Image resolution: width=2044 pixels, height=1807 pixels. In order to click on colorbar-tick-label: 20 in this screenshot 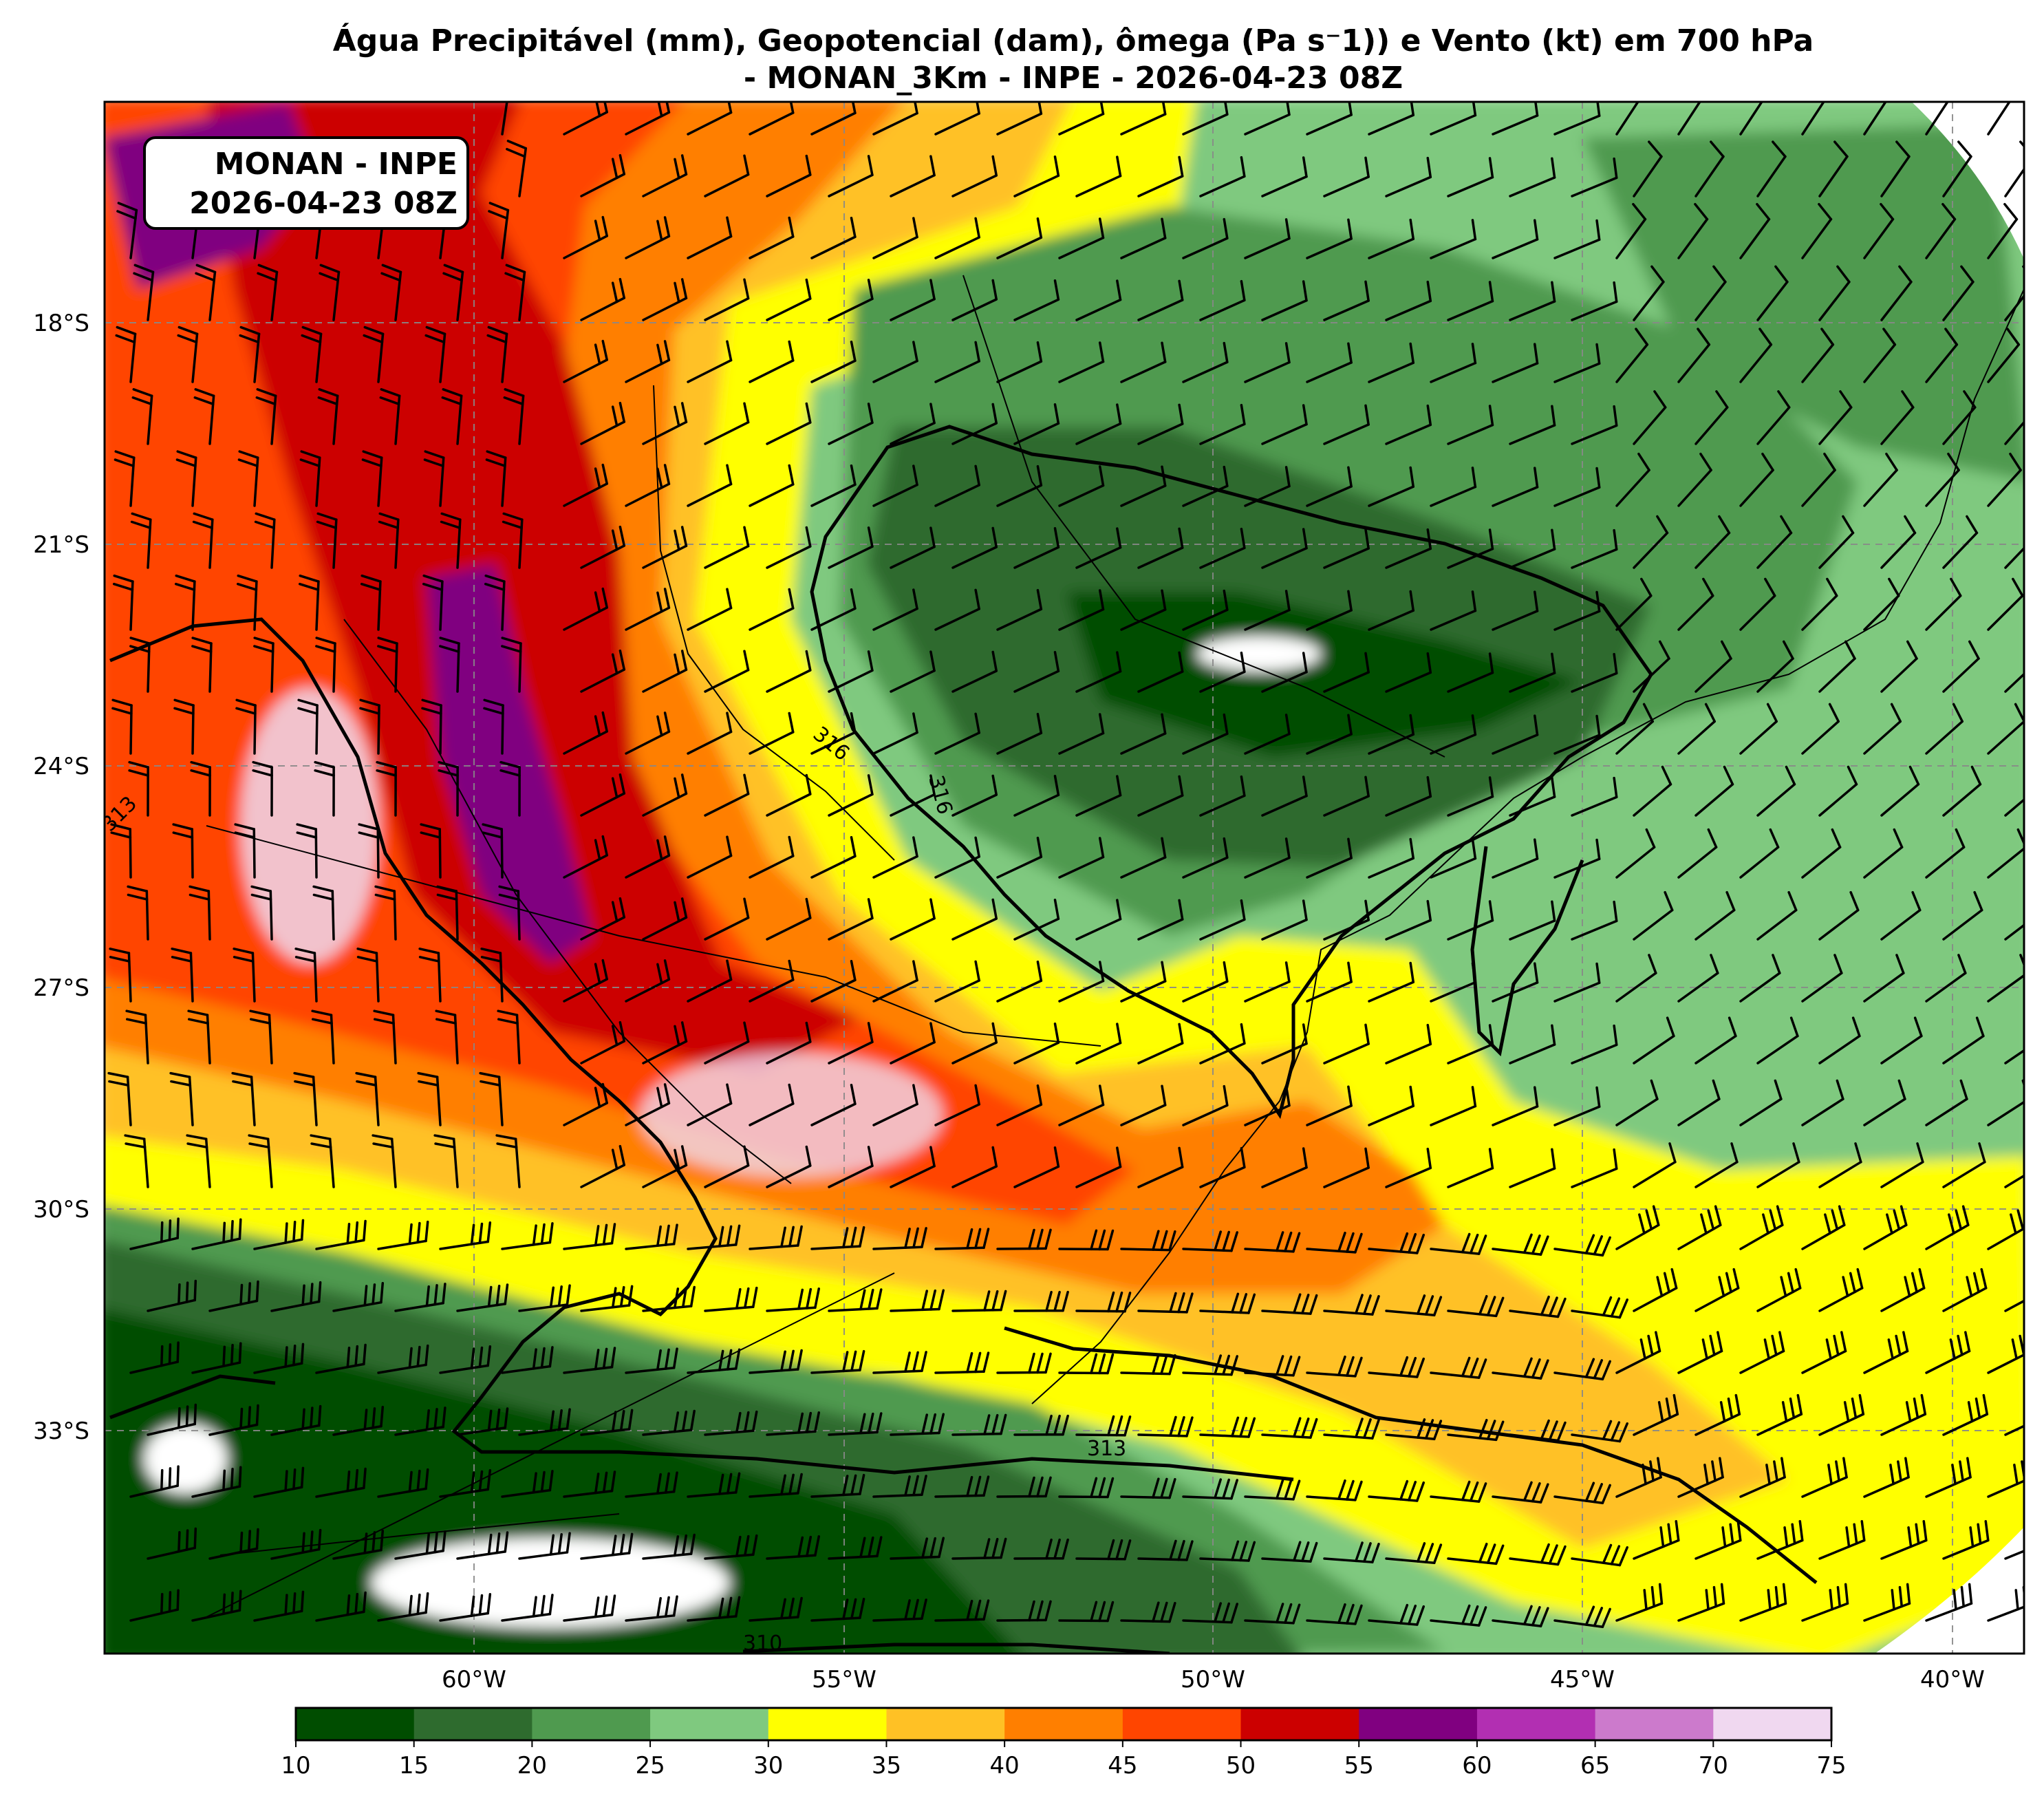, I will do `click(532, 1765)`.